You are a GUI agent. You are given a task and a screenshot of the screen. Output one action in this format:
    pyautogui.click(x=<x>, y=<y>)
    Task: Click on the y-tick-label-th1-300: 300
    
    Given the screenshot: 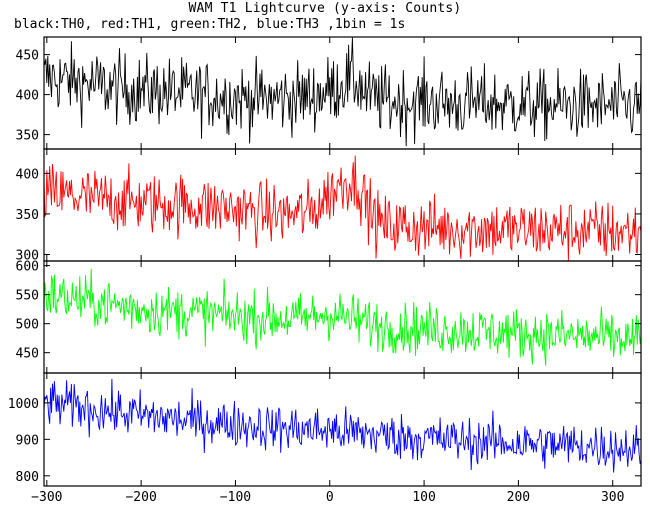 What is the action you would take?
    pyautogui.click(x=27, y=256)
    